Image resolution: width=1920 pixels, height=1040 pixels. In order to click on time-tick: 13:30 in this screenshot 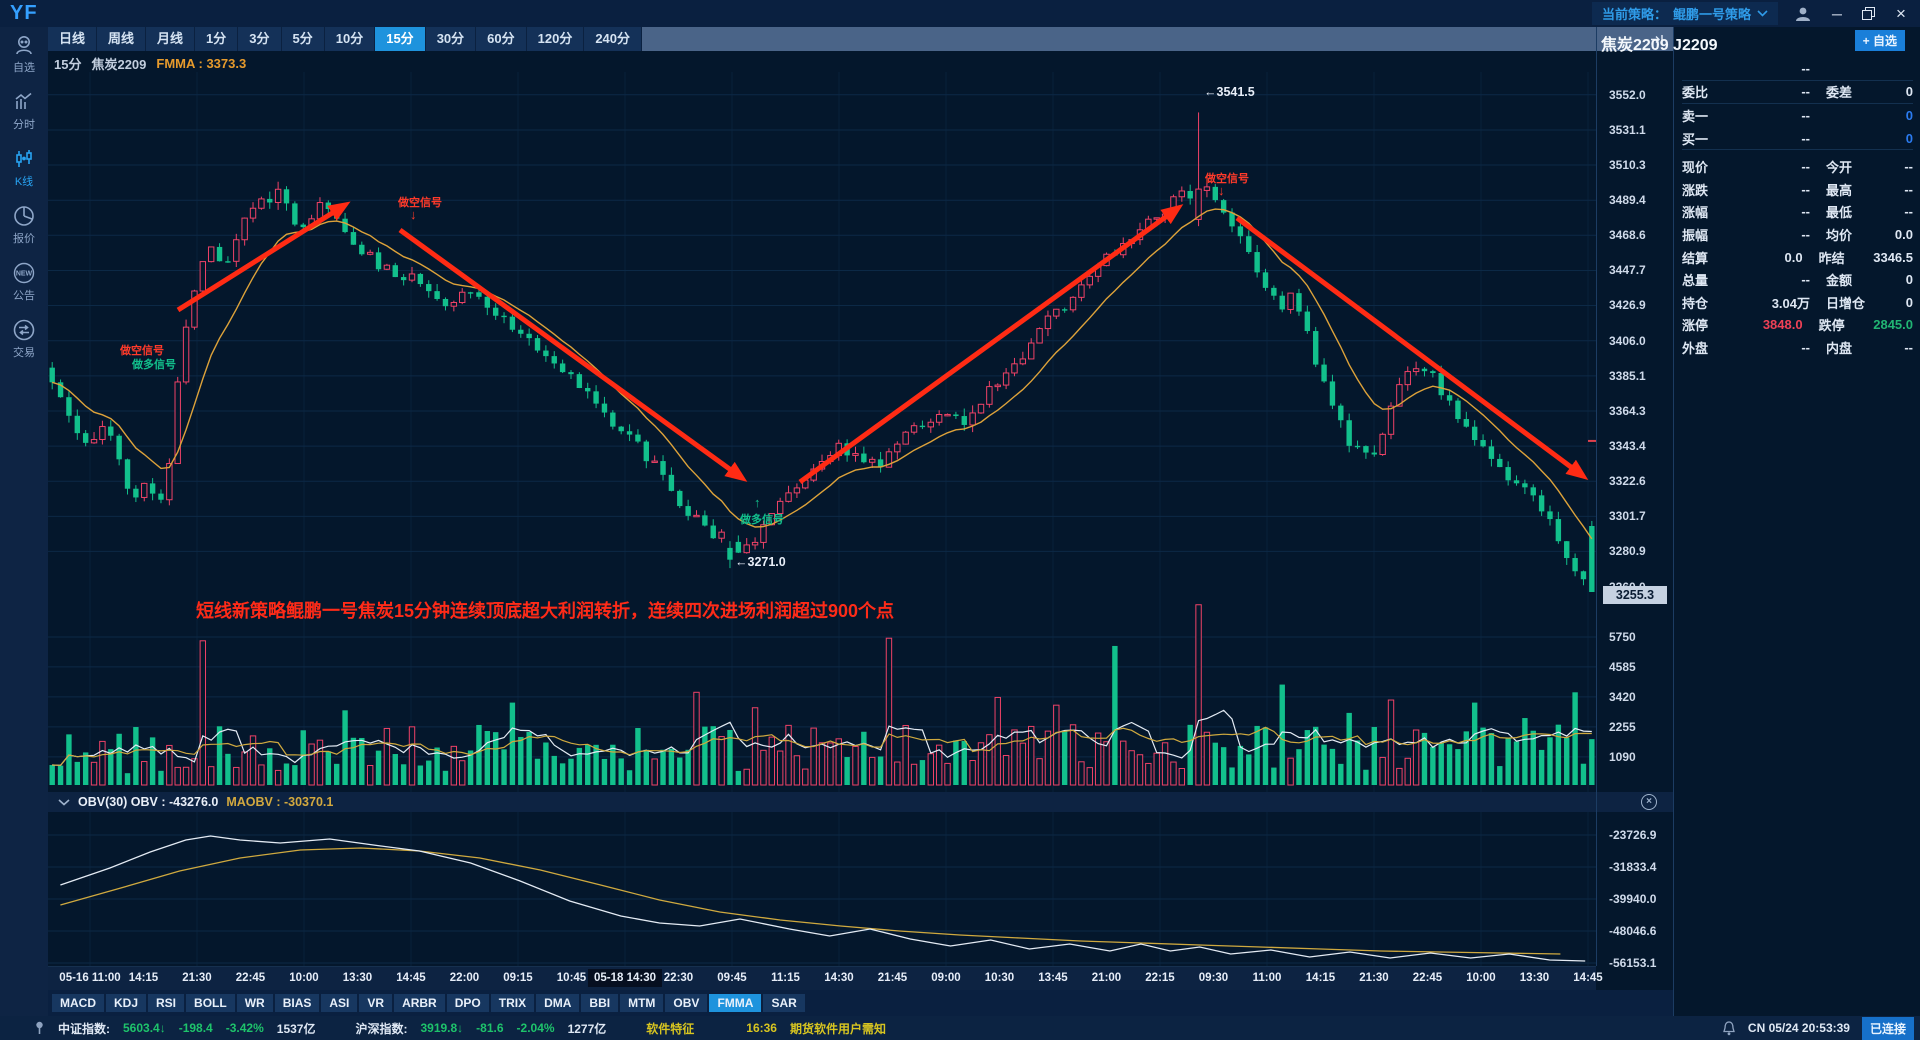, I will do `click(357, 978)`.